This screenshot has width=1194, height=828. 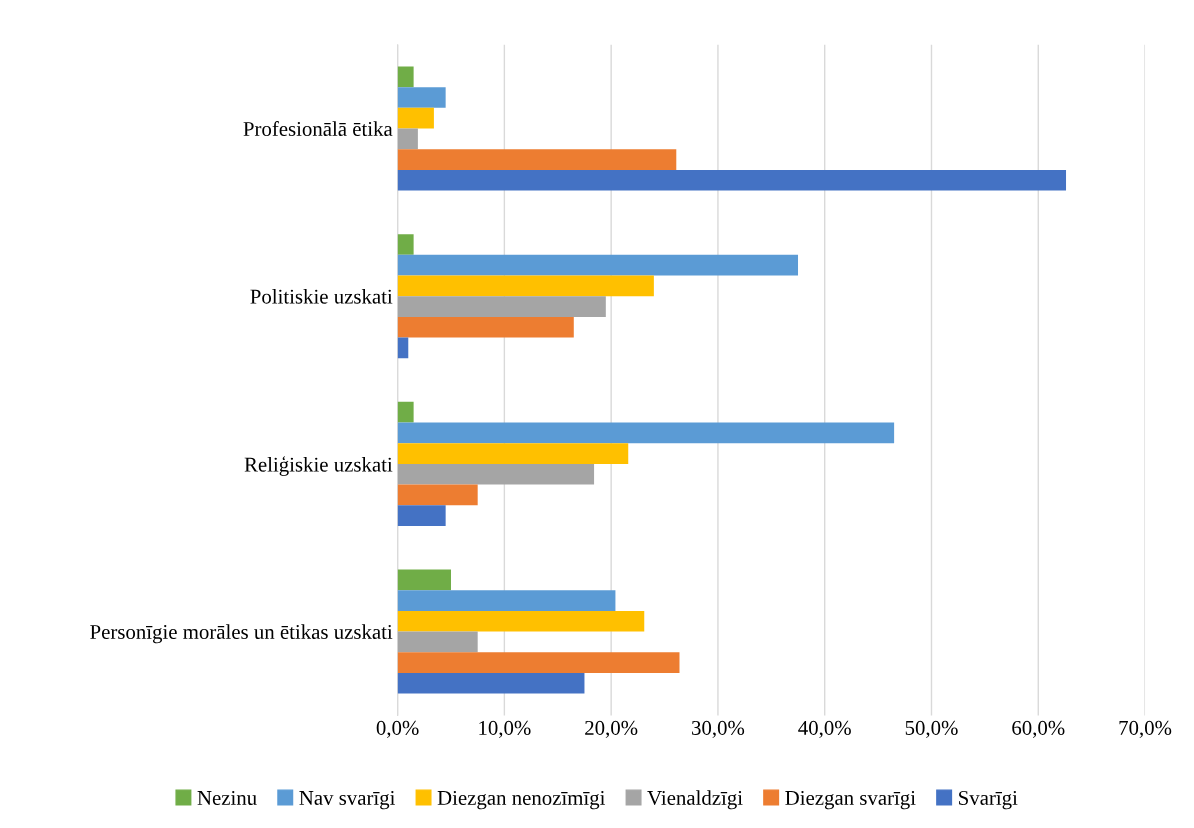 What do you see at coordinates (397, 729) in the screenshot?
I see `x-tick-label: 0,0%` at bounding box center [397, 729].